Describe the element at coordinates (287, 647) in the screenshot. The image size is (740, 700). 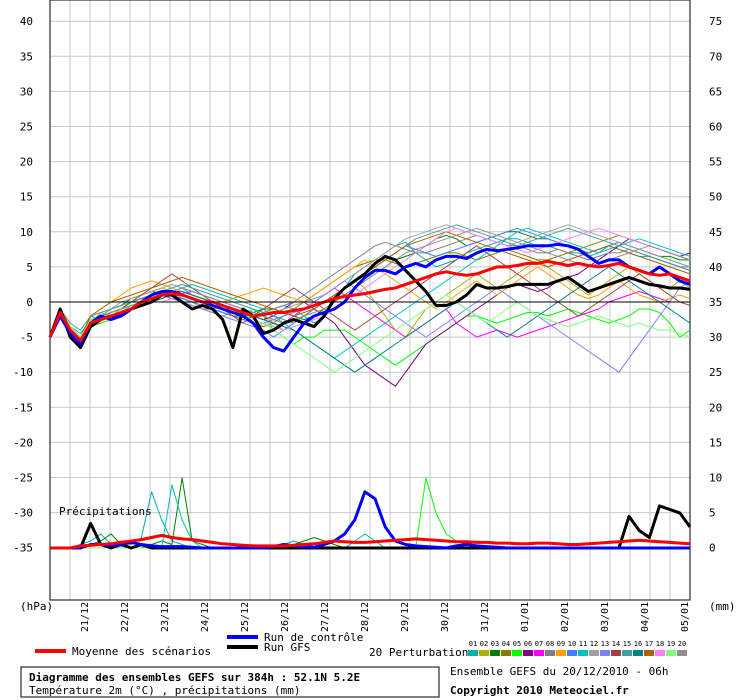
I see `legend-gfs-label: Run GFS` at that location.